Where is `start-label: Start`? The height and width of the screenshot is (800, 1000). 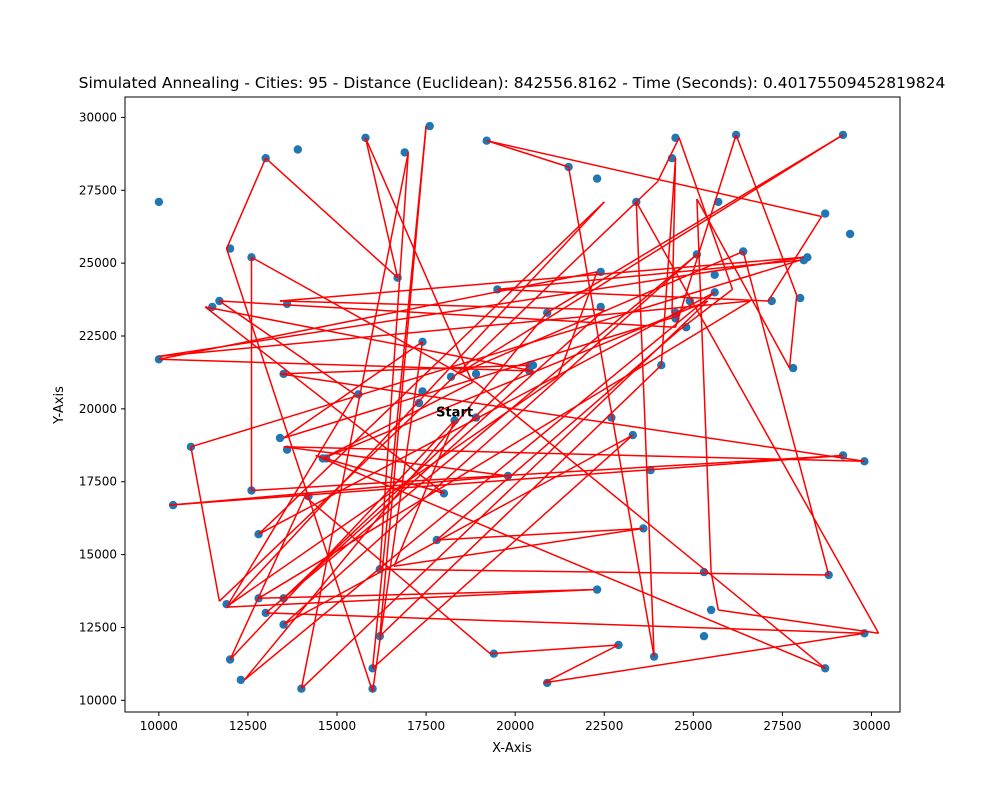
start-label: Start is located at coordinates (454, 413).